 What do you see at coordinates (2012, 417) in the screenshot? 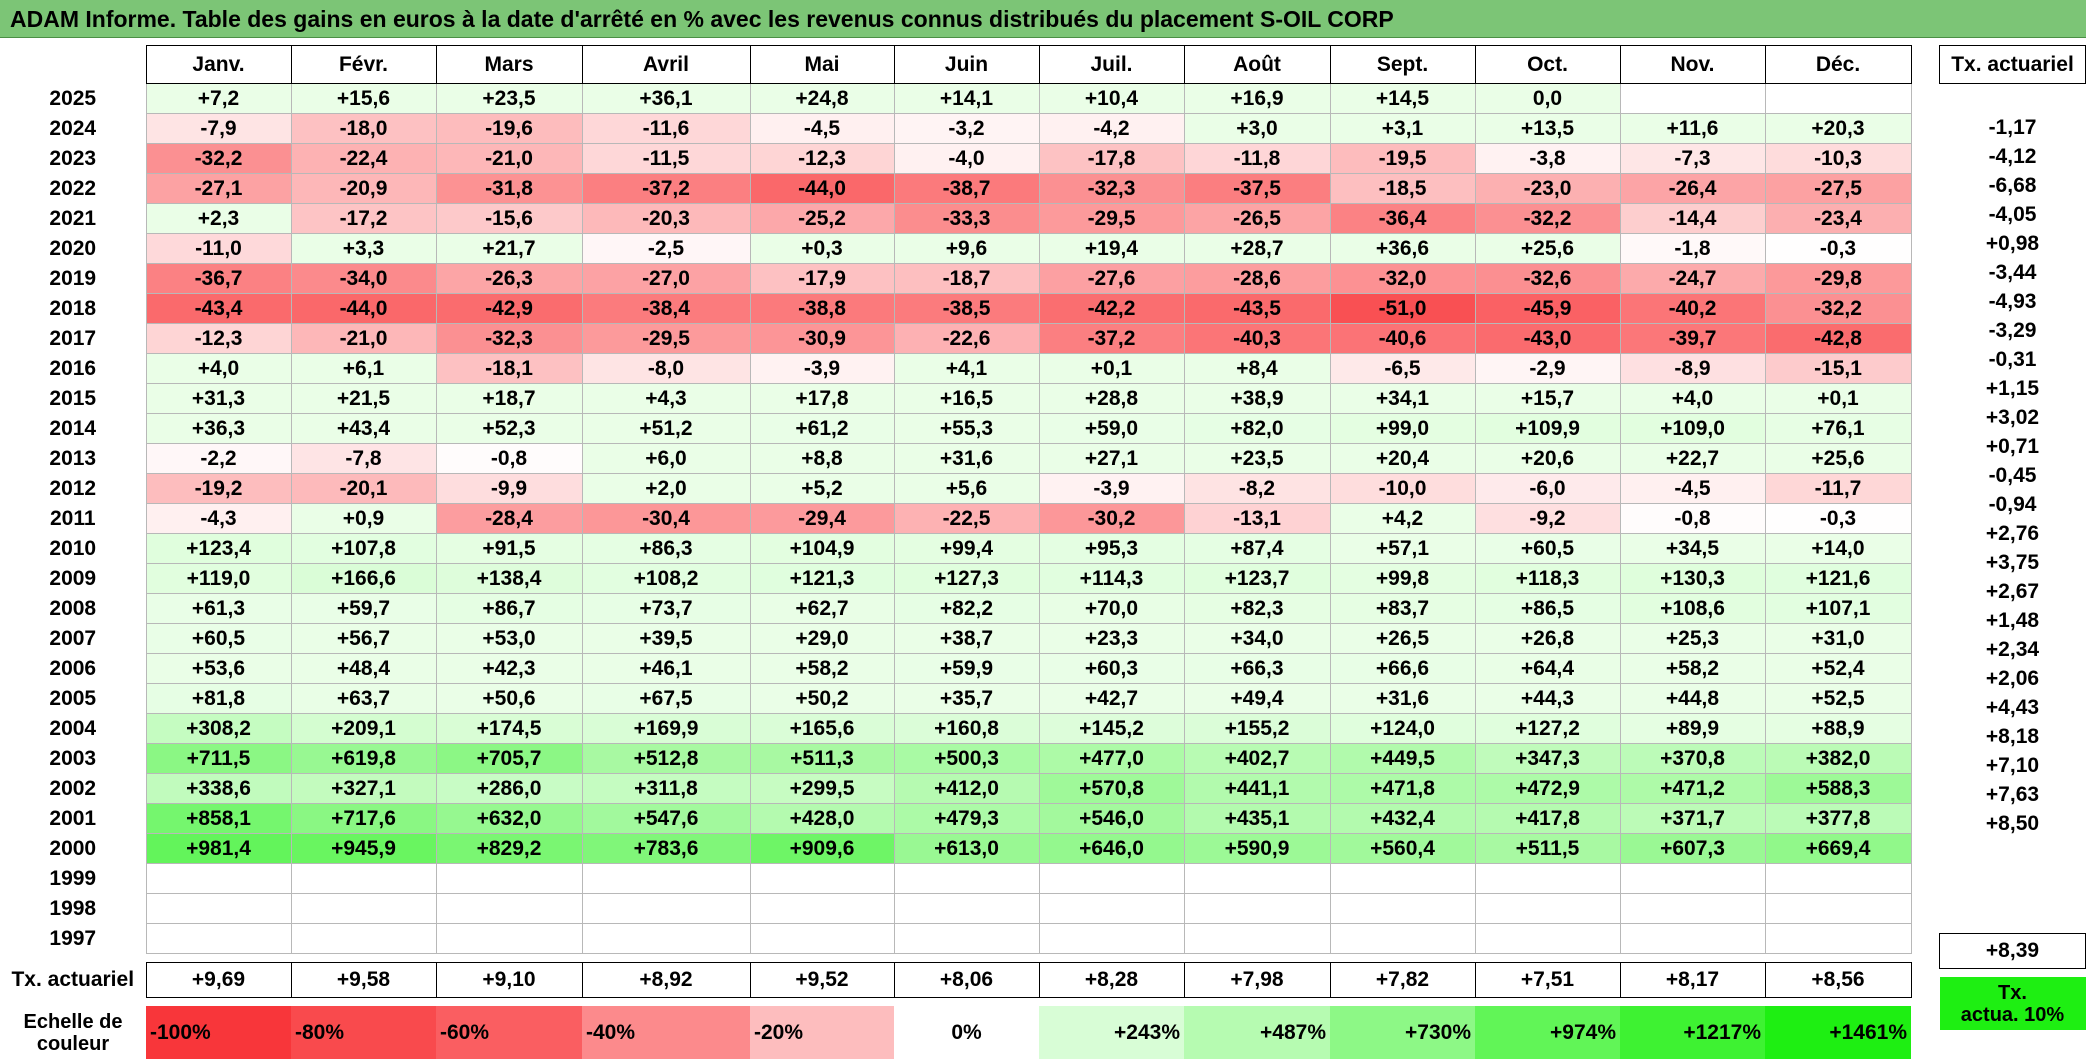
I see `rate-cell: +3,02` at bounding box center [2012, 417].